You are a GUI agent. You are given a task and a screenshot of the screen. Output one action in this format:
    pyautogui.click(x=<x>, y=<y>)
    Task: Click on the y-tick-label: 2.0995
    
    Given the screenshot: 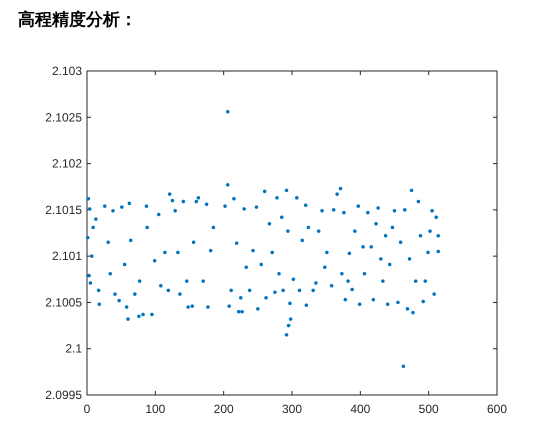 What is the action you would take?
    pyautogui.click(x=63, y=395)
    